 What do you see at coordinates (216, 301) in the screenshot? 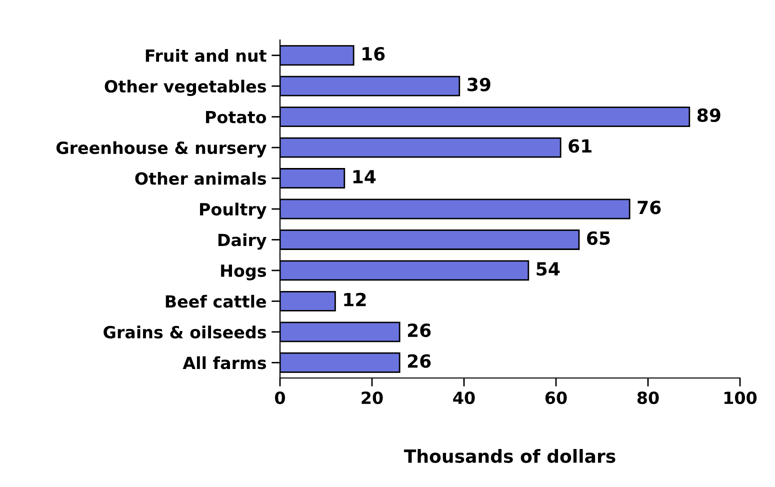
I see `y-tick-label: Beef cattle` at bounding box center [216, 301].